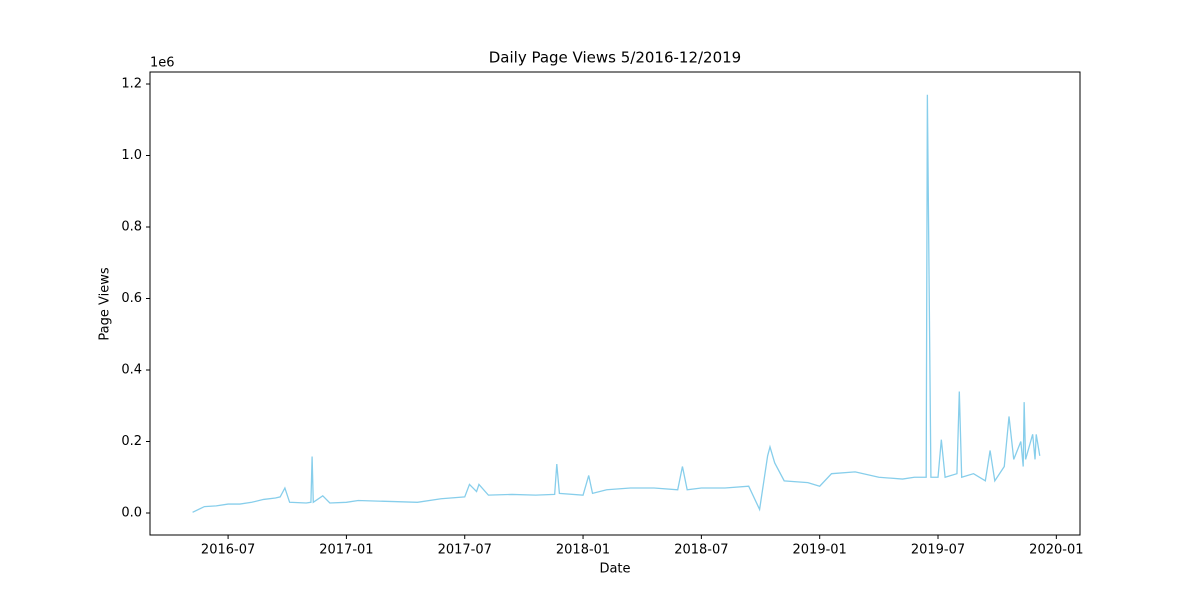 This screenshot has width=1200, height=604. What do you see at coordinates (583, 550) in the screenshot?
I see `x-tick-label: 2018-01` at bounding box center [583, 550].